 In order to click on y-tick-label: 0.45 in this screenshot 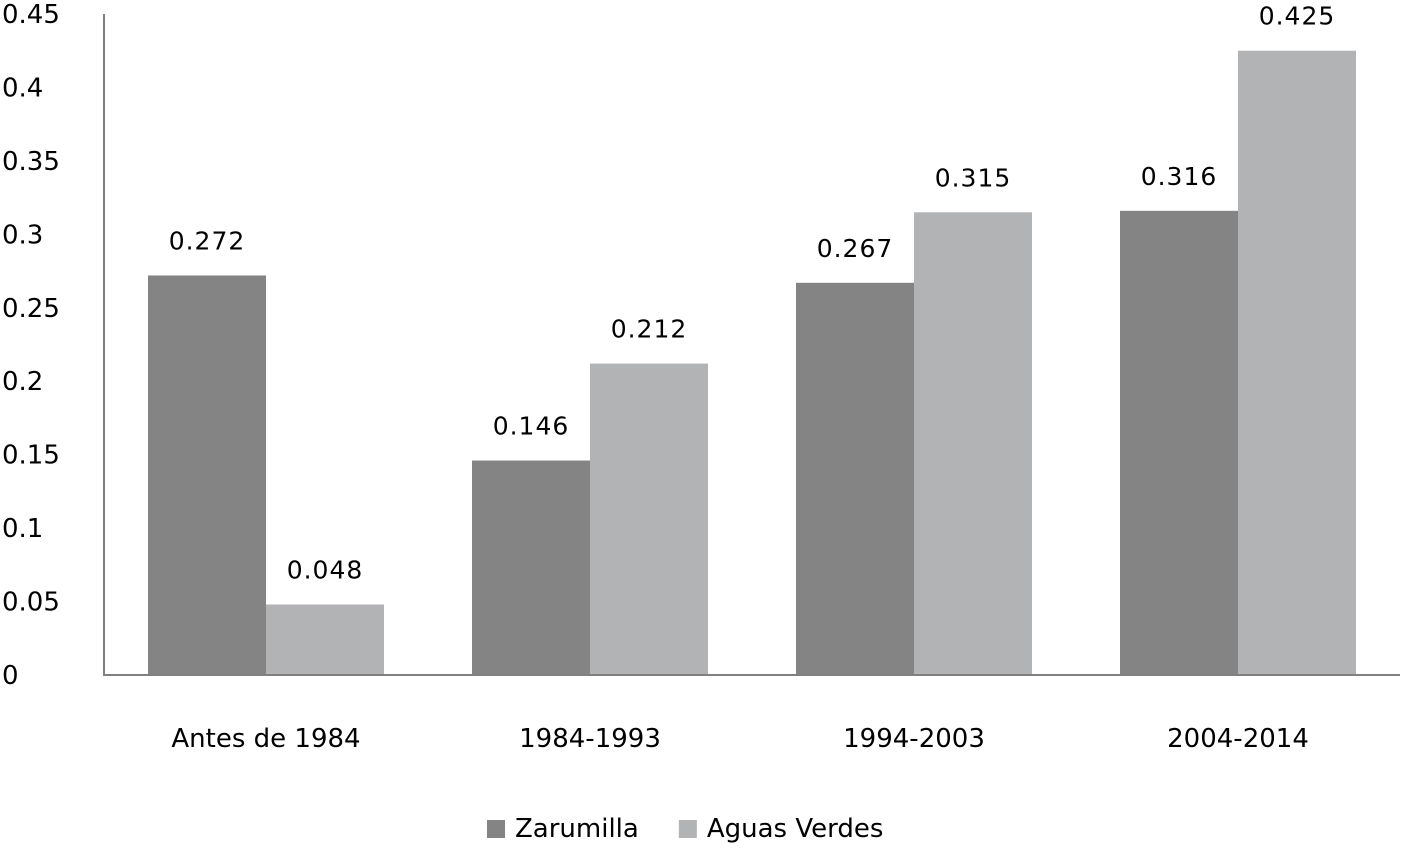, I will do `click(31, 15)`.